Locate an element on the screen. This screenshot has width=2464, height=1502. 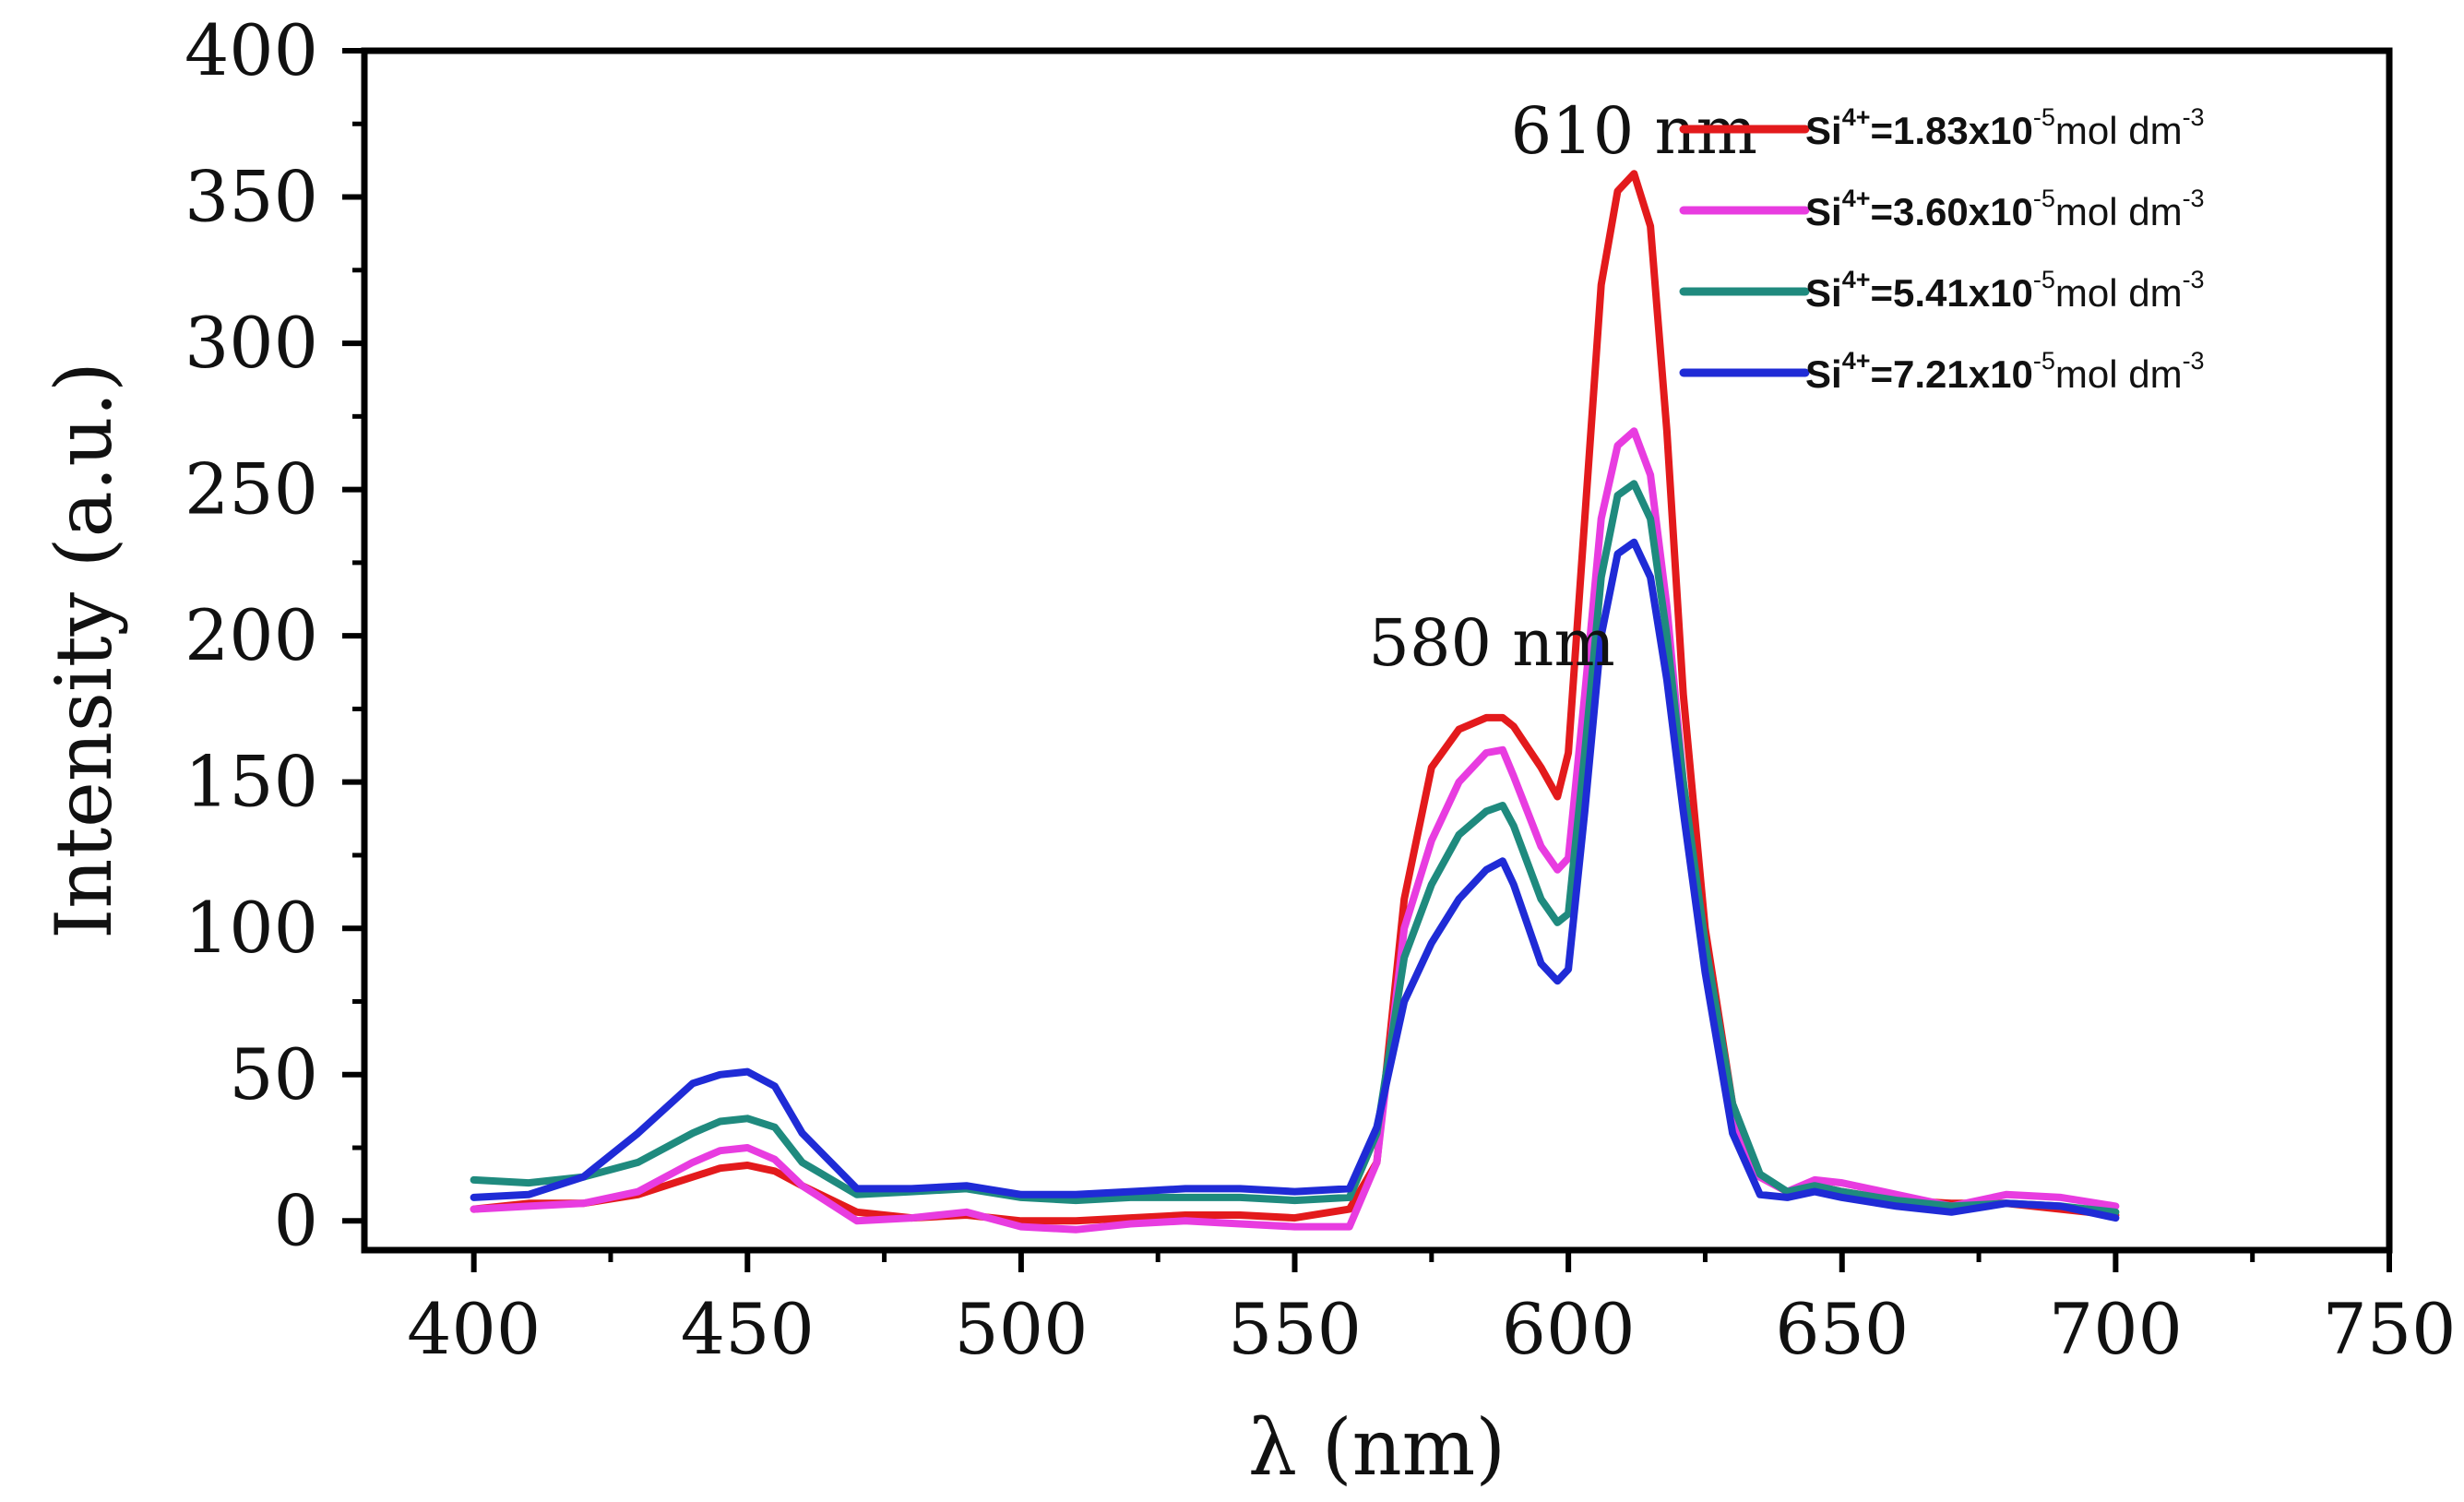
y-tick-label: 300 is located at coordinates (251, 343).